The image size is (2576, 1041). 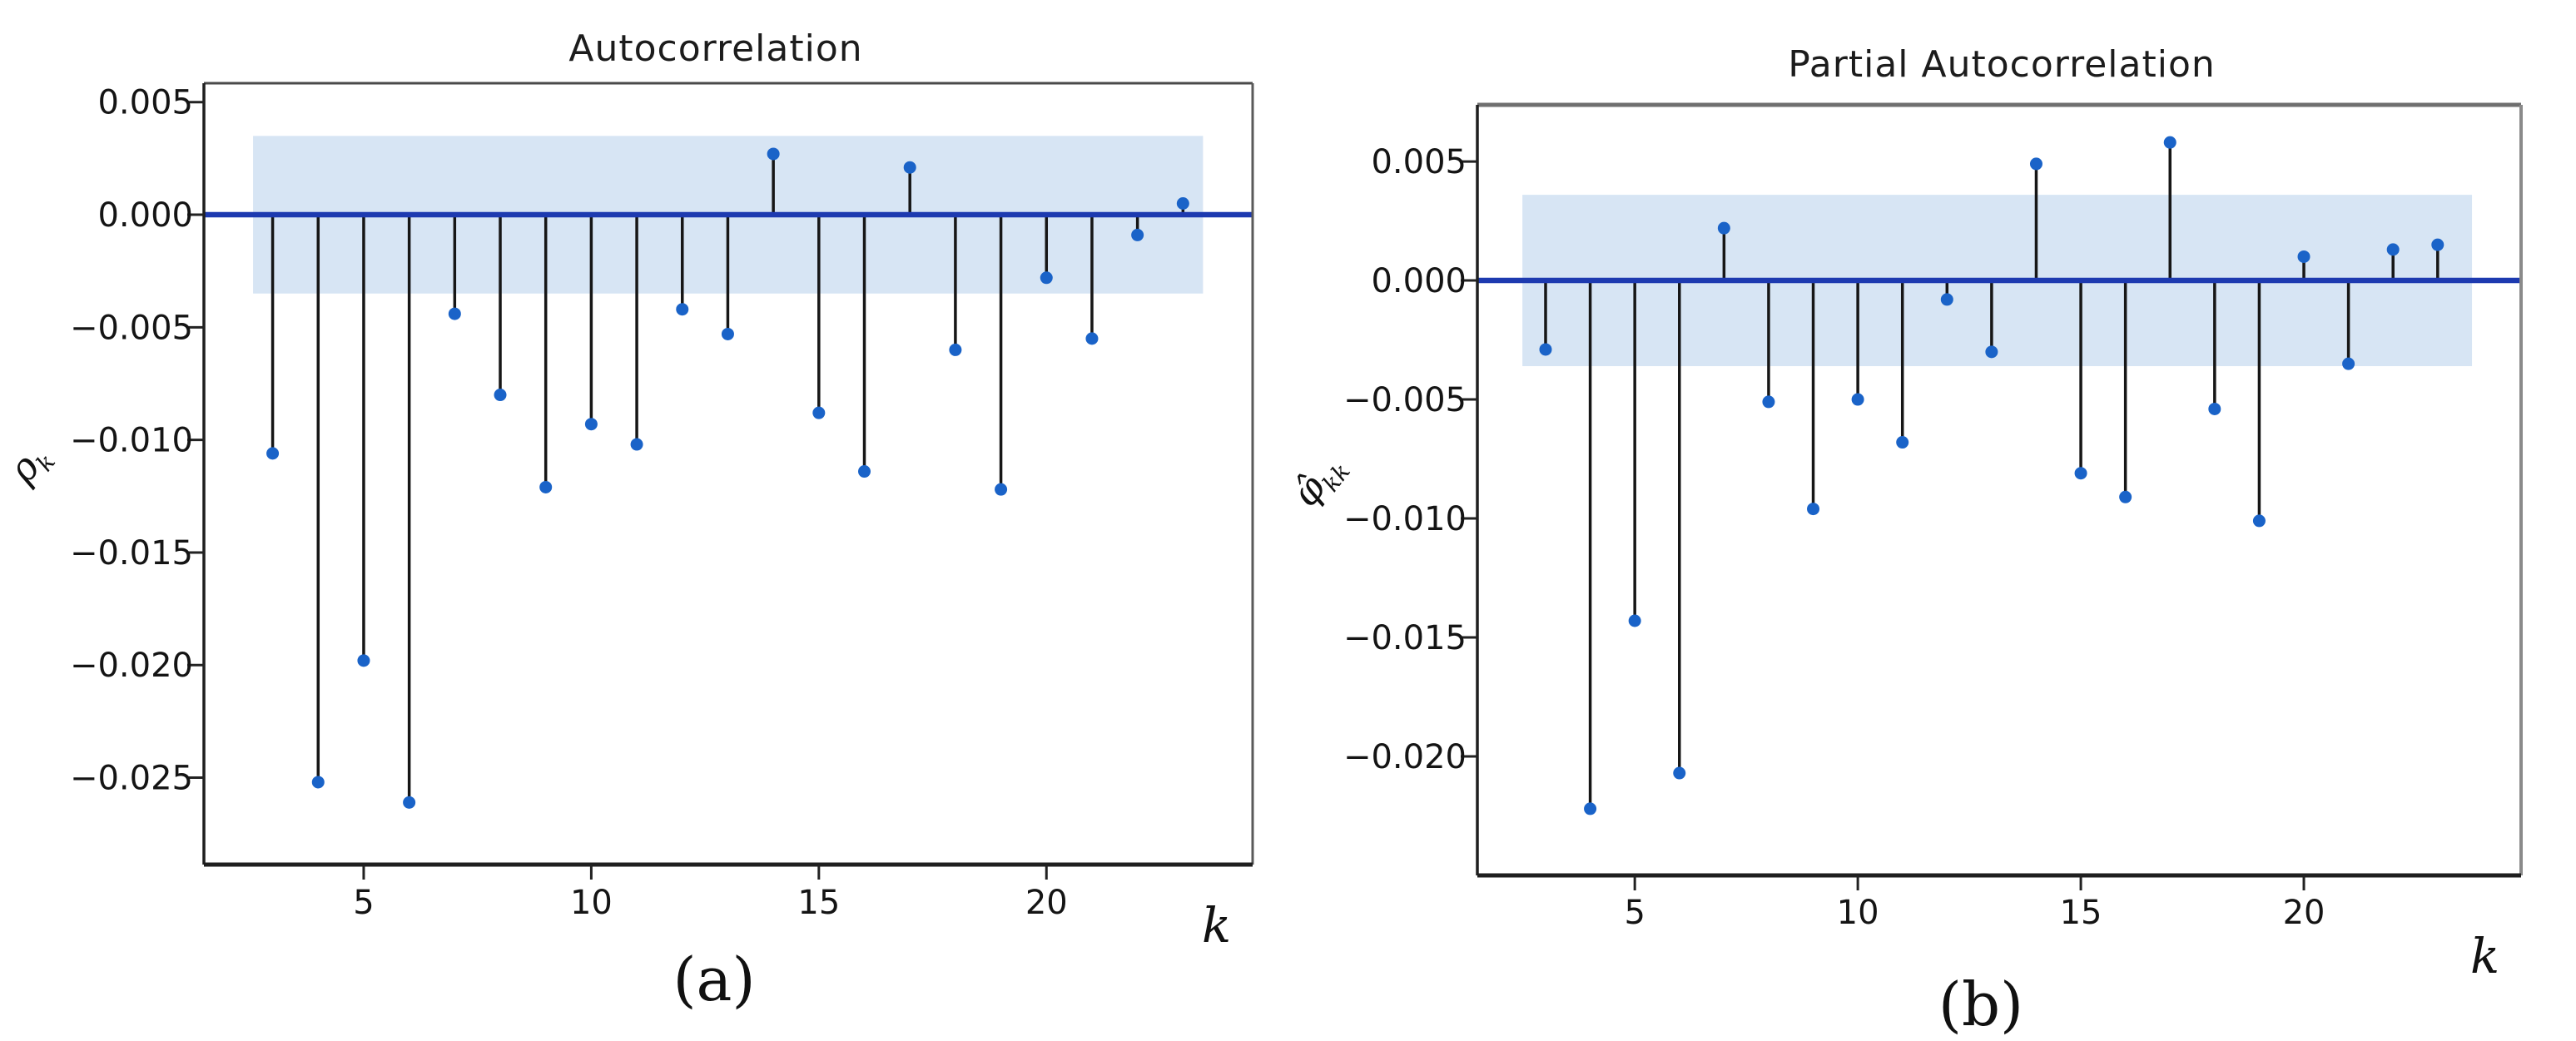 I want to click on pacf-stem-marker-k20, so click(x=2303, y=256).